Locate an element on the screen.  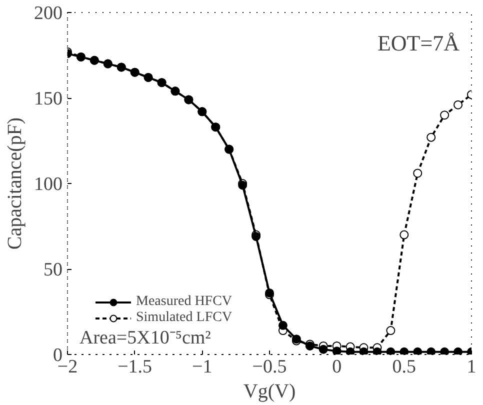
annotation: Area=5X10⁻⁵cm² is located at coordinates (146, 338).